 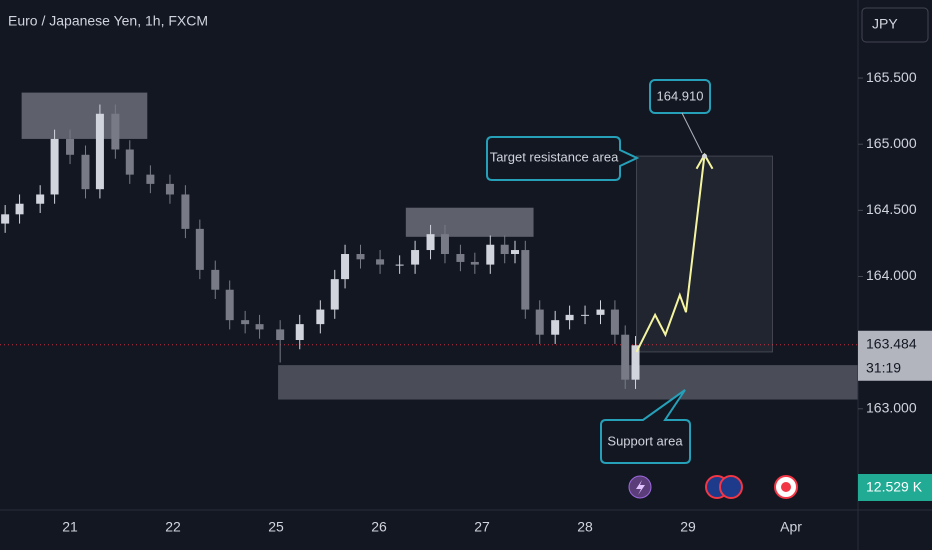 What do you see at coordinates (891, 143) in the screenshot?
I see `y-tick-label: 165.000` at bounding box center [891, 143].